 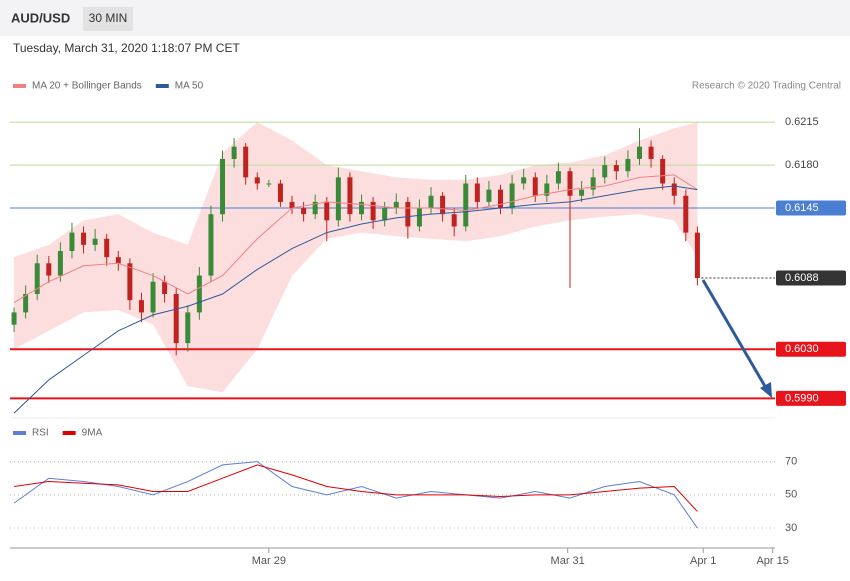 I want to click on legend-label: RSI, so click(x=40, y=433).